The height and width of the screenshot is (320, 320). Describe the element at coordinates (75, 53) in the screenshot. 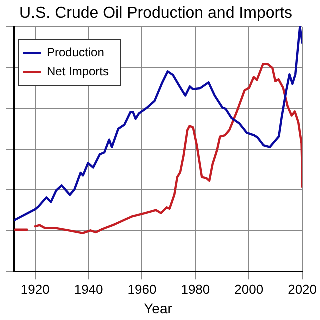

I see `legend-label: Production` at that location.